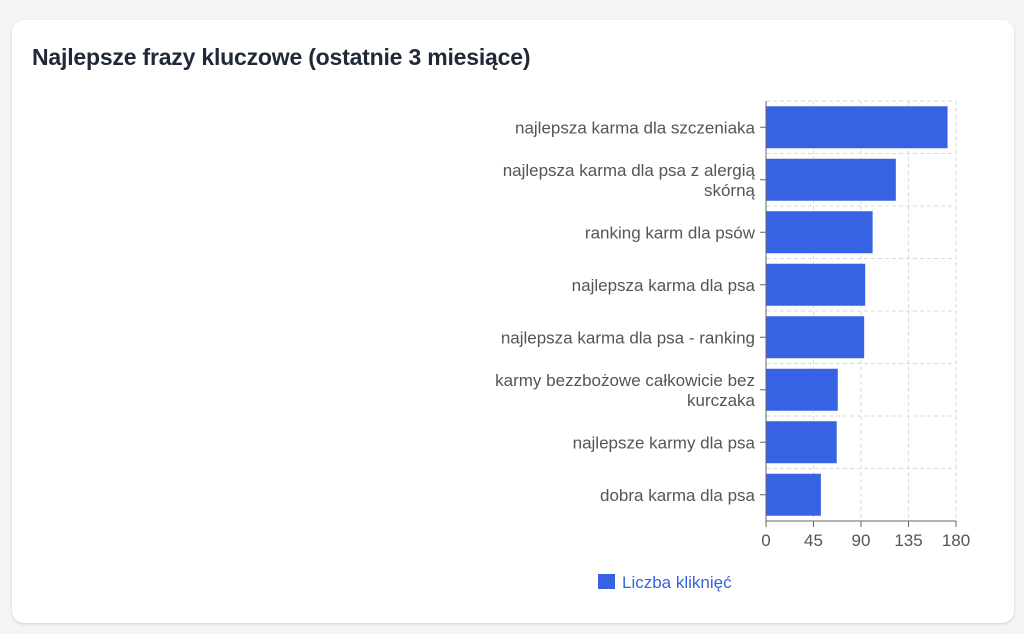  What do you see at coordinates (606, 581) in the screenshot?
I see `legend-swatch` at bounding box center [606, 581].